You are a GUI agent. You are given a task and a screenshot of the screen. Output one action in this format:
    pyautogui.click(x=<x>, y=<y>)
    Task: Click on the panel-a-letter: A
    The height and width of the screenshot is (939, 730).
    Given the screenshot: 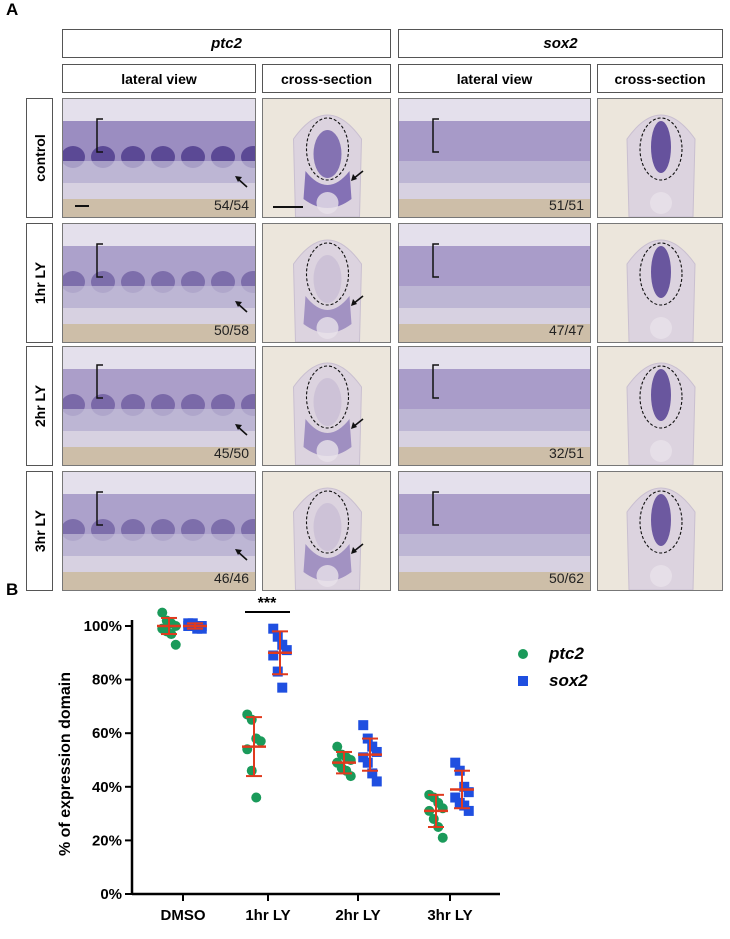 What is the action you would take?
    pyautogui.click(x=12, y=9)
    